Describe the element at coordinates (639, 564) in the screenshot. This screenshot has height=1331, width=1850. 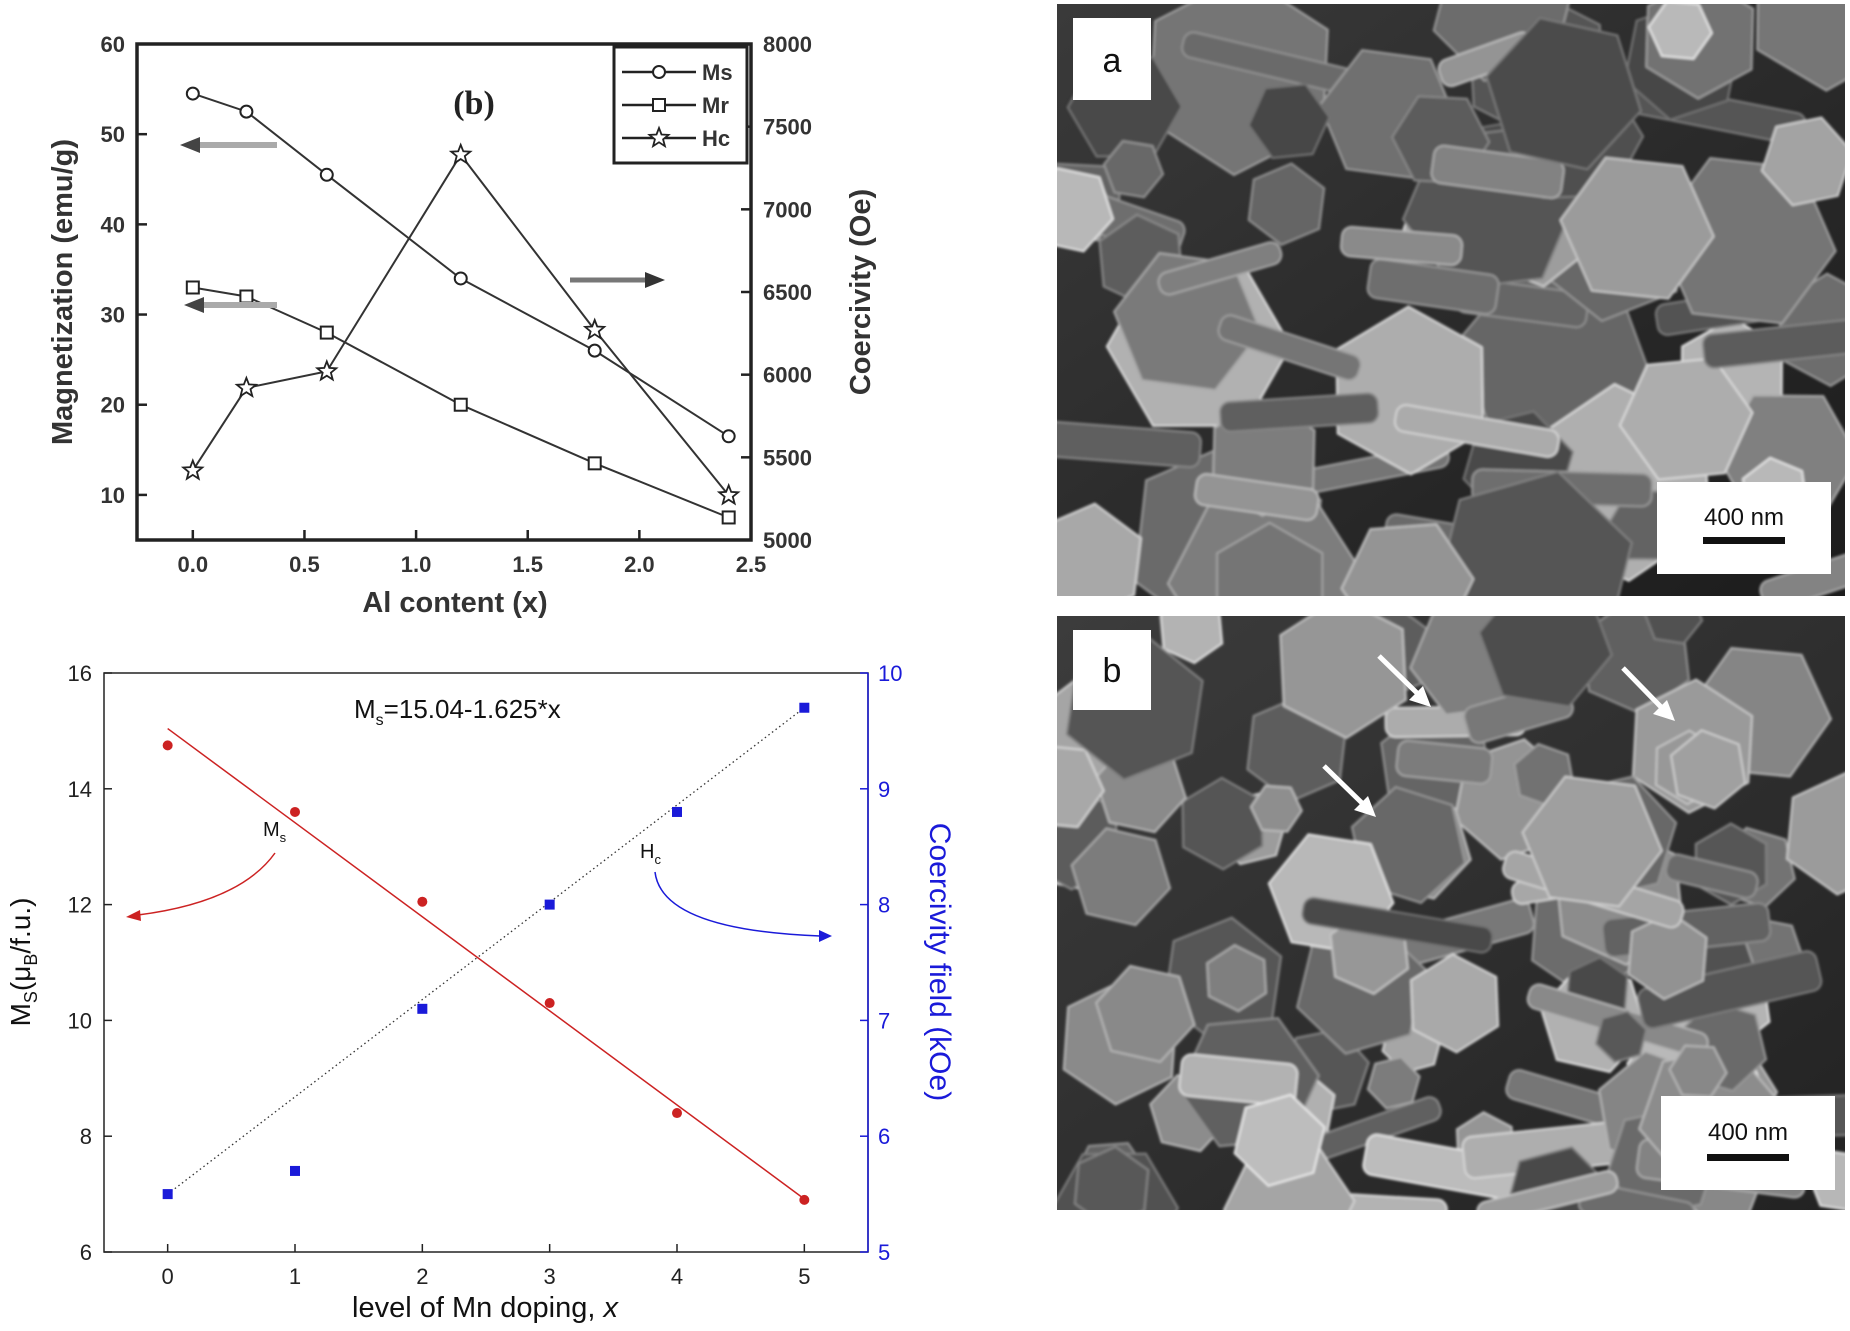
I see `chart1-x-tick-label: 2.0` at that location.